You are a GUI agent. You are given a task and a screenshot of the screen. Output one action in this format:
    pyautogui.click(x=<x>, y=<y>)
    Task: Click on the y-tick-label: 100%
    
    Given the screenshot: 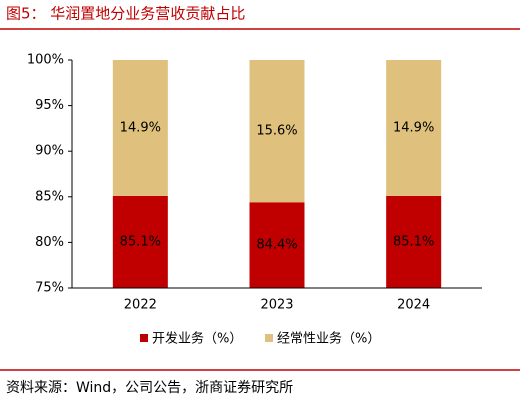 What is the action you would take?
    pyautogui.click(x=45, y=60)
    